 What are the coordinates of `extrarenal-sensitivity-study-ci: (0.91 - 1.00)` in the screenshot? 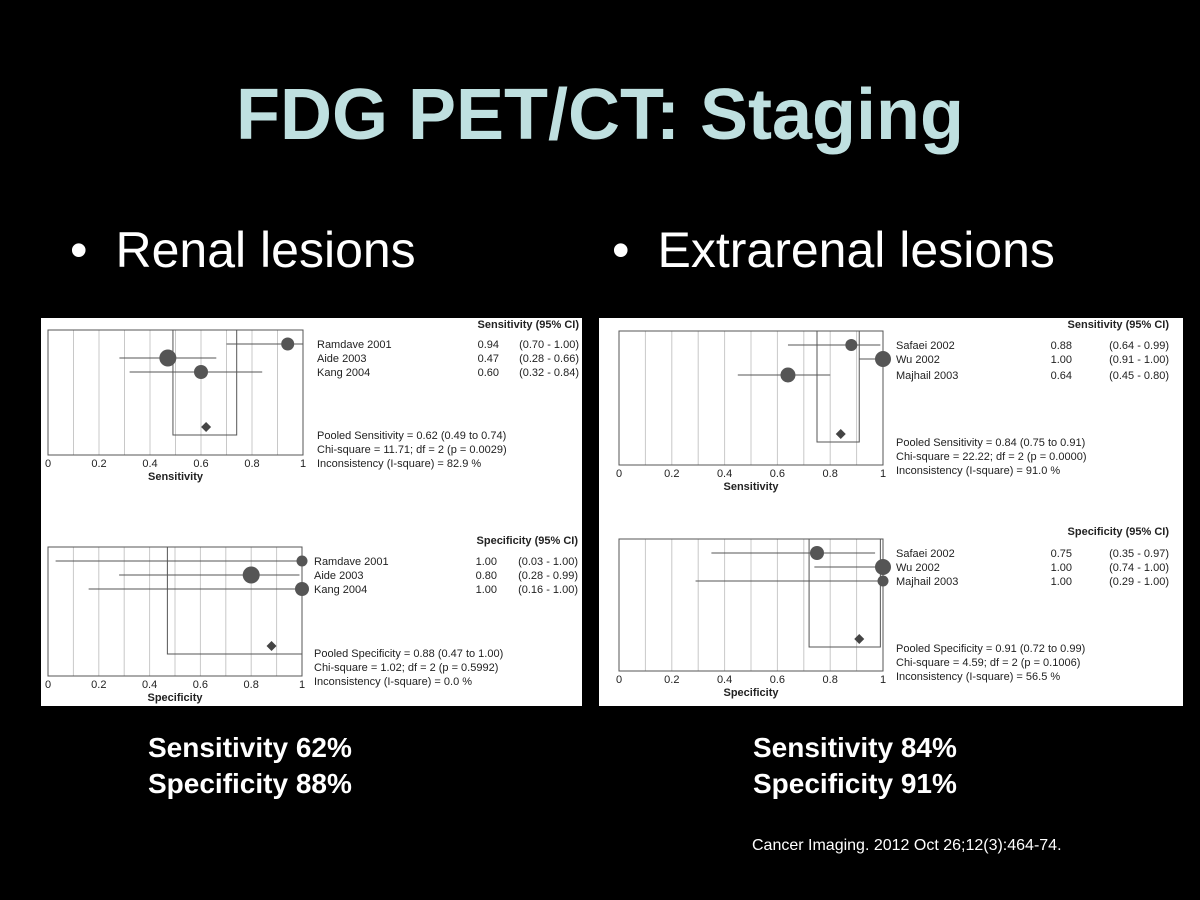 It's located at (1139, 360).